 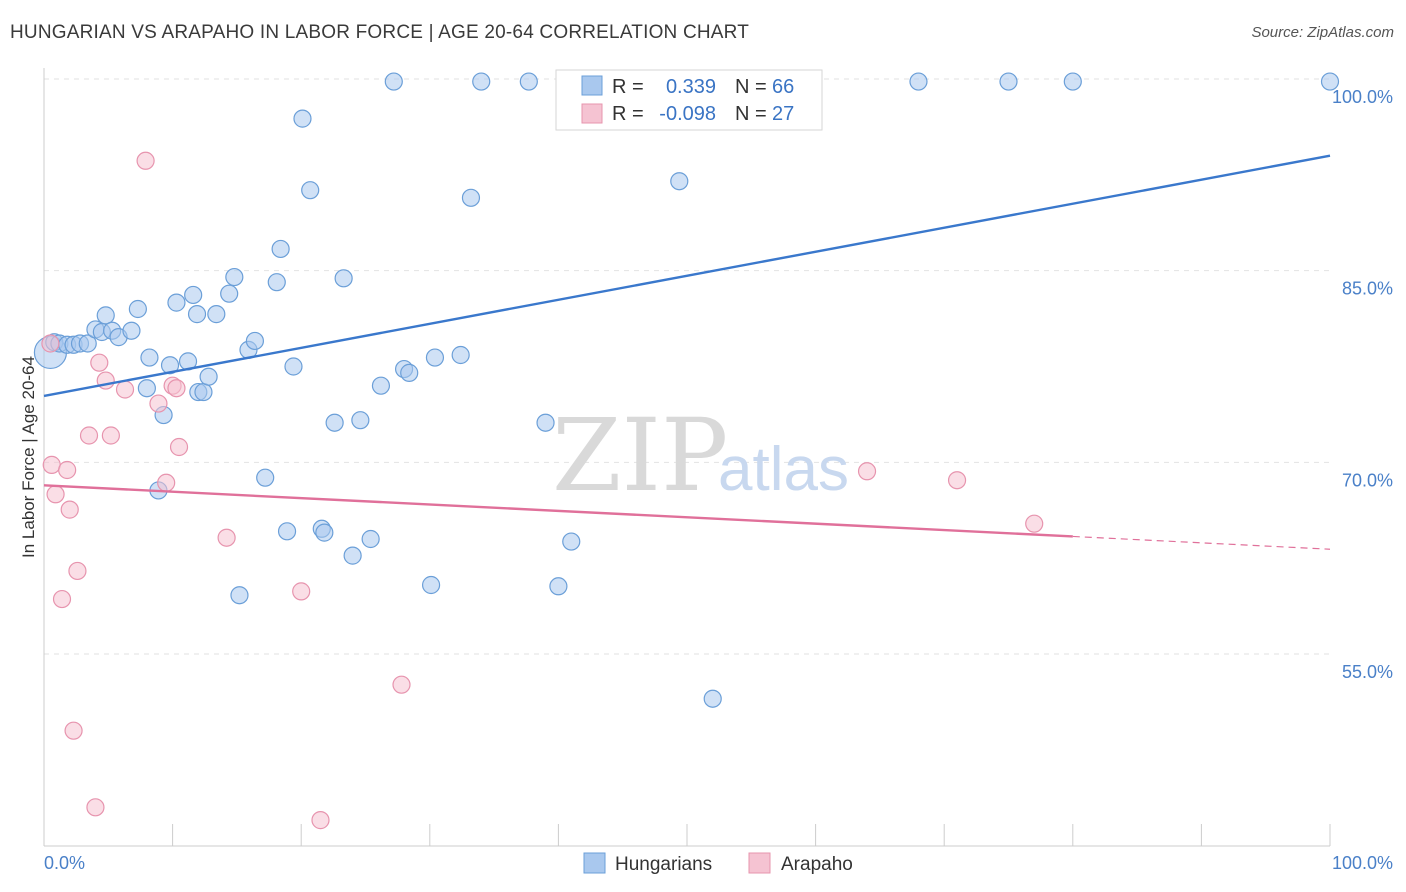 I want to click on legend-n-label-arapaho: N =, so click(x=751, y=114).